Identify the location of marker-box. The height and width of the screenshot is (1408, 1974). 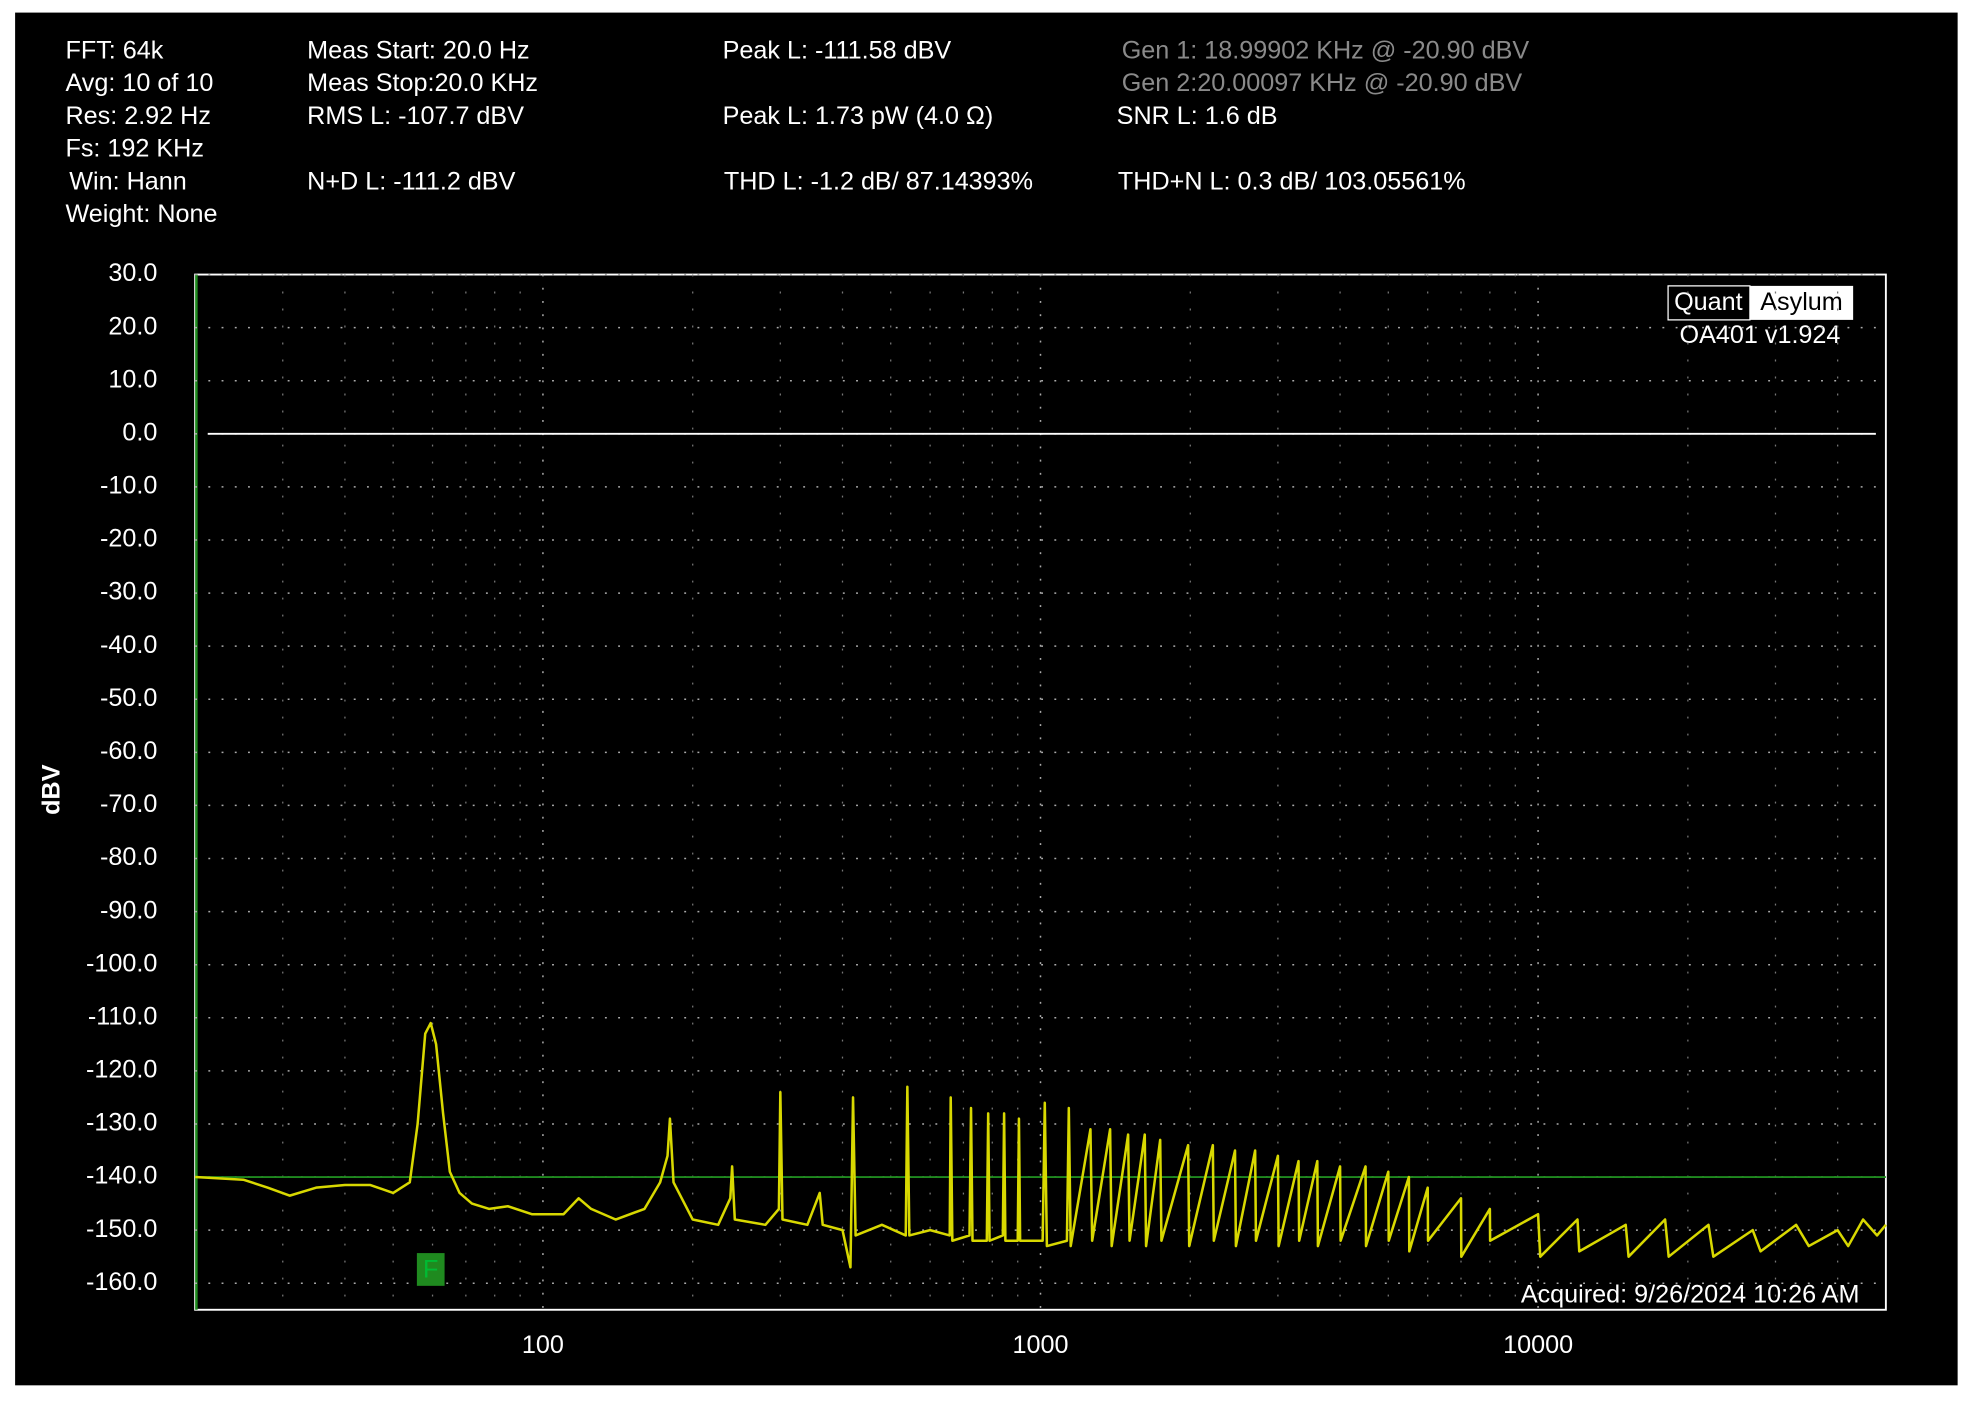
(430, 1269).